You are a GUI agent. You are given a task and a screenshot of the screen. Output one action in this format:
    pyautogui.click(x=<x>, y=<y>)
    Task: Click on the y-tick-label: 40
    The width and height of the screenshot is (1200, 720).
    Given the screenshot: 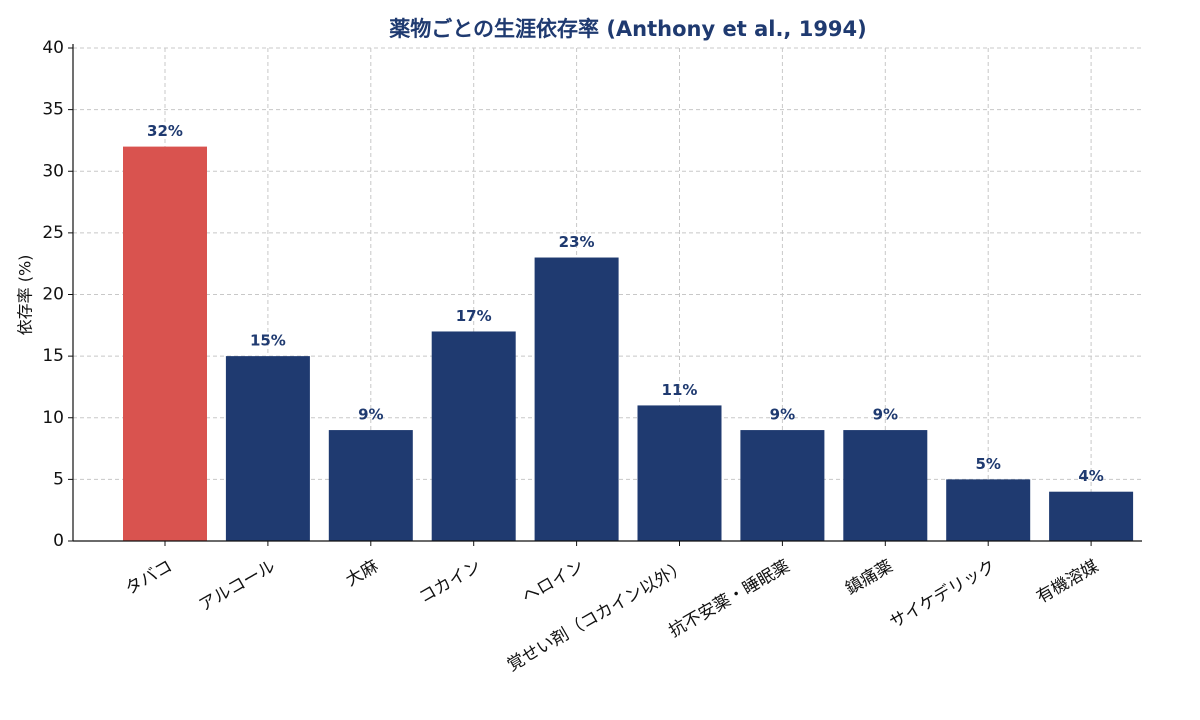 What is the action you would take?
    pyautogui.click(x=53, y=48)
    